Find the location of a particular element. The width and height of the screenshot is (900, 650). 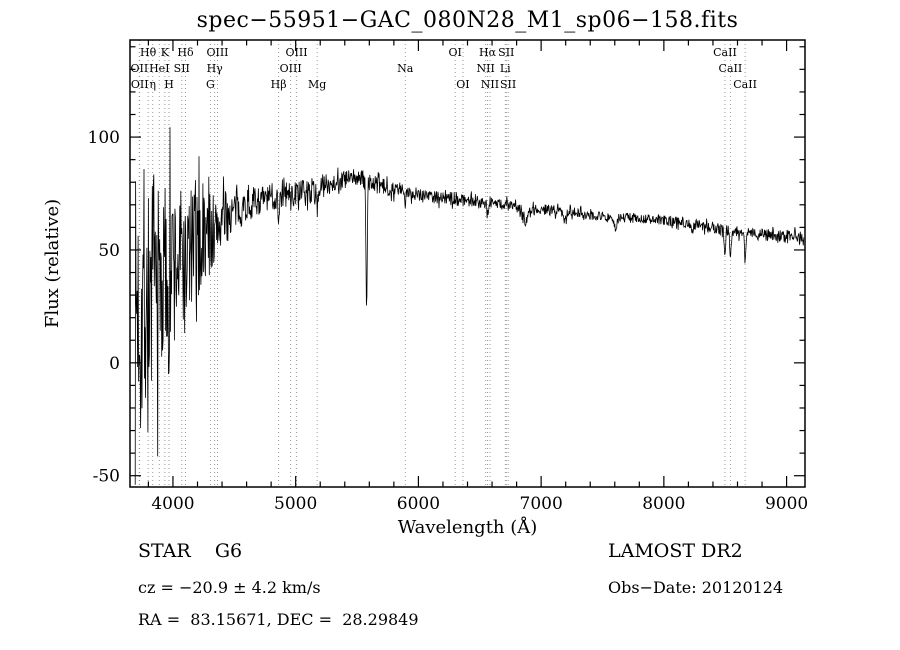

x-tick-label: 7000 is located at coordinates (541, 504).